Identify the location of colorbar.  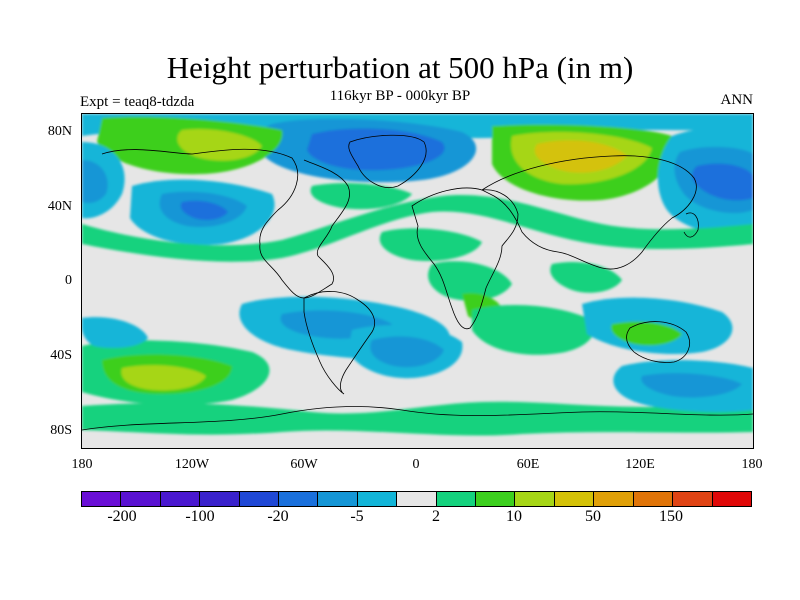
(416, 499).